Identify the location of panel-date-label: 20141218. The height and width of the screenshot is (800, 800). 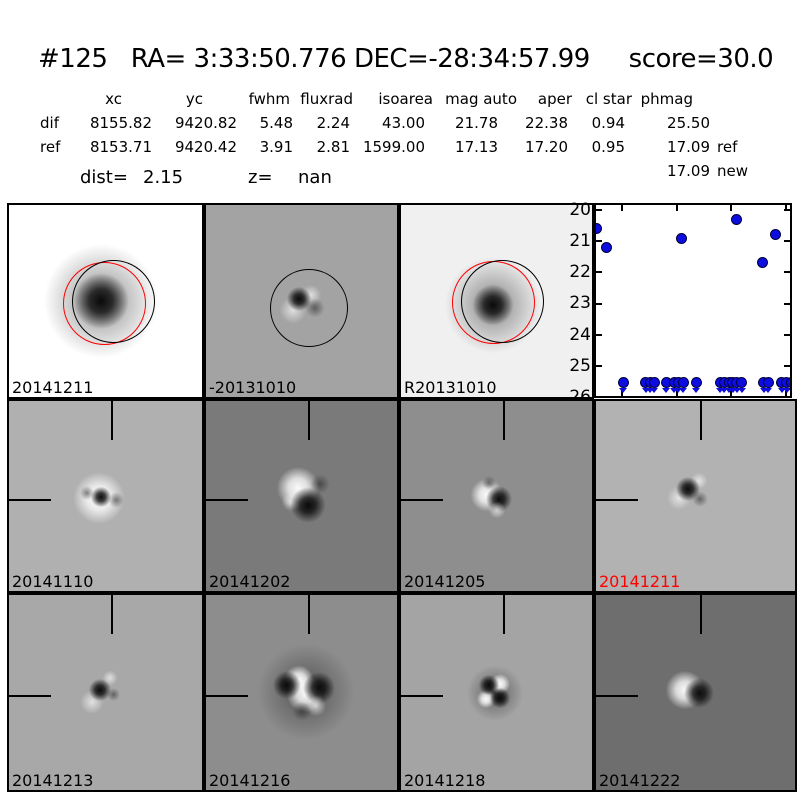
(445, 781).